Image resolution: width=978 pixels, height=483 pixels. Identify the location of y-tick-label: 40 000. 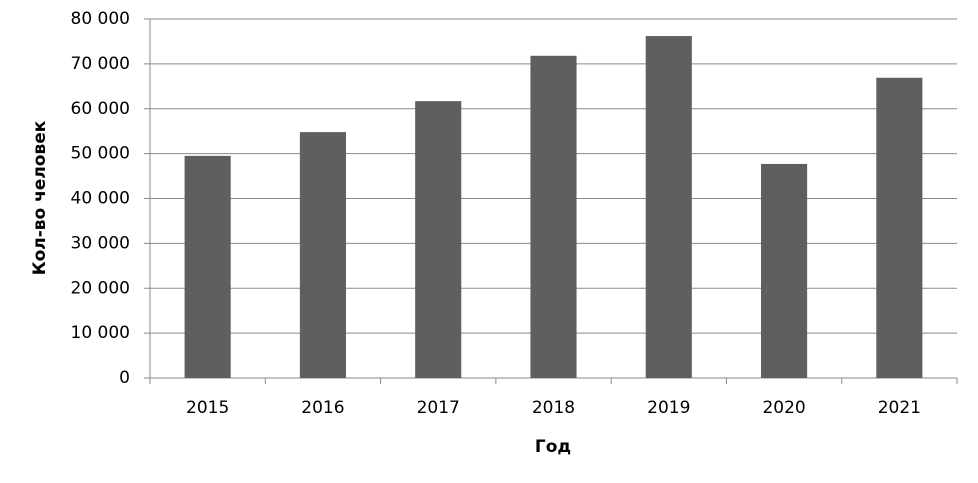
(100, 199).